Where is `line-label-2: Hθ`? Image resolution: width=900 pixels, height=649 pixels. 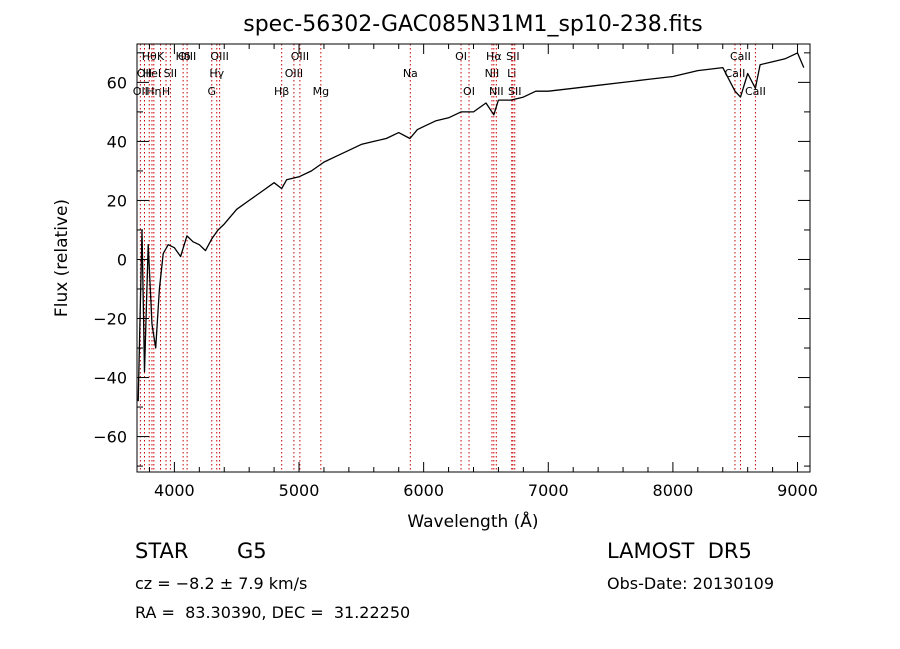 line-label-2: Hθ is located at coordinates (149, 56).